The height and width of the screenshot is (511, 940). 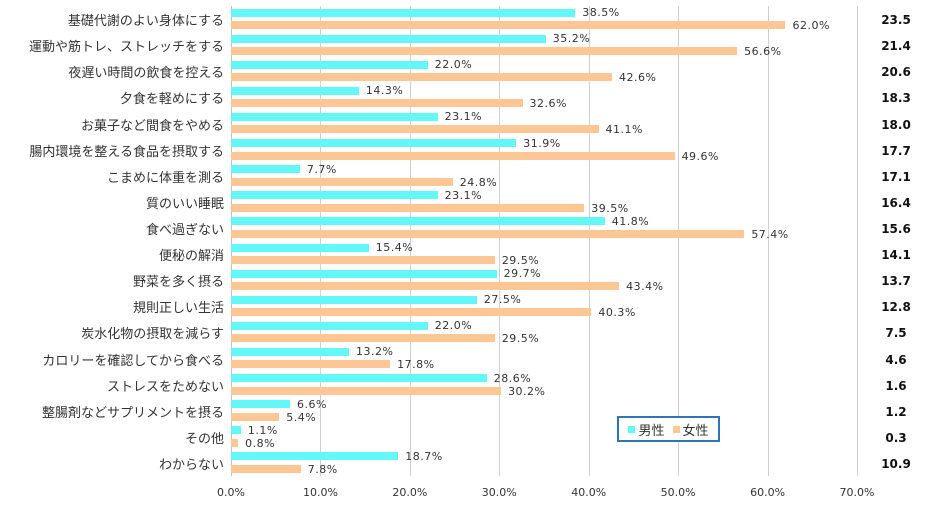 What do you see at coordinates (394, 247) in the screenshot?
I see `data-label-male: 15.4%` at bounding box center [394, 247].